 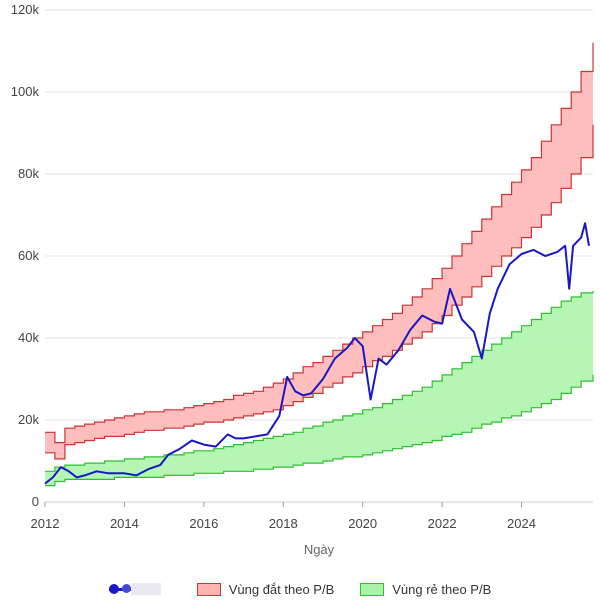 I want to click on y-tick-label-4: 80k, so click(x=28, y=173).